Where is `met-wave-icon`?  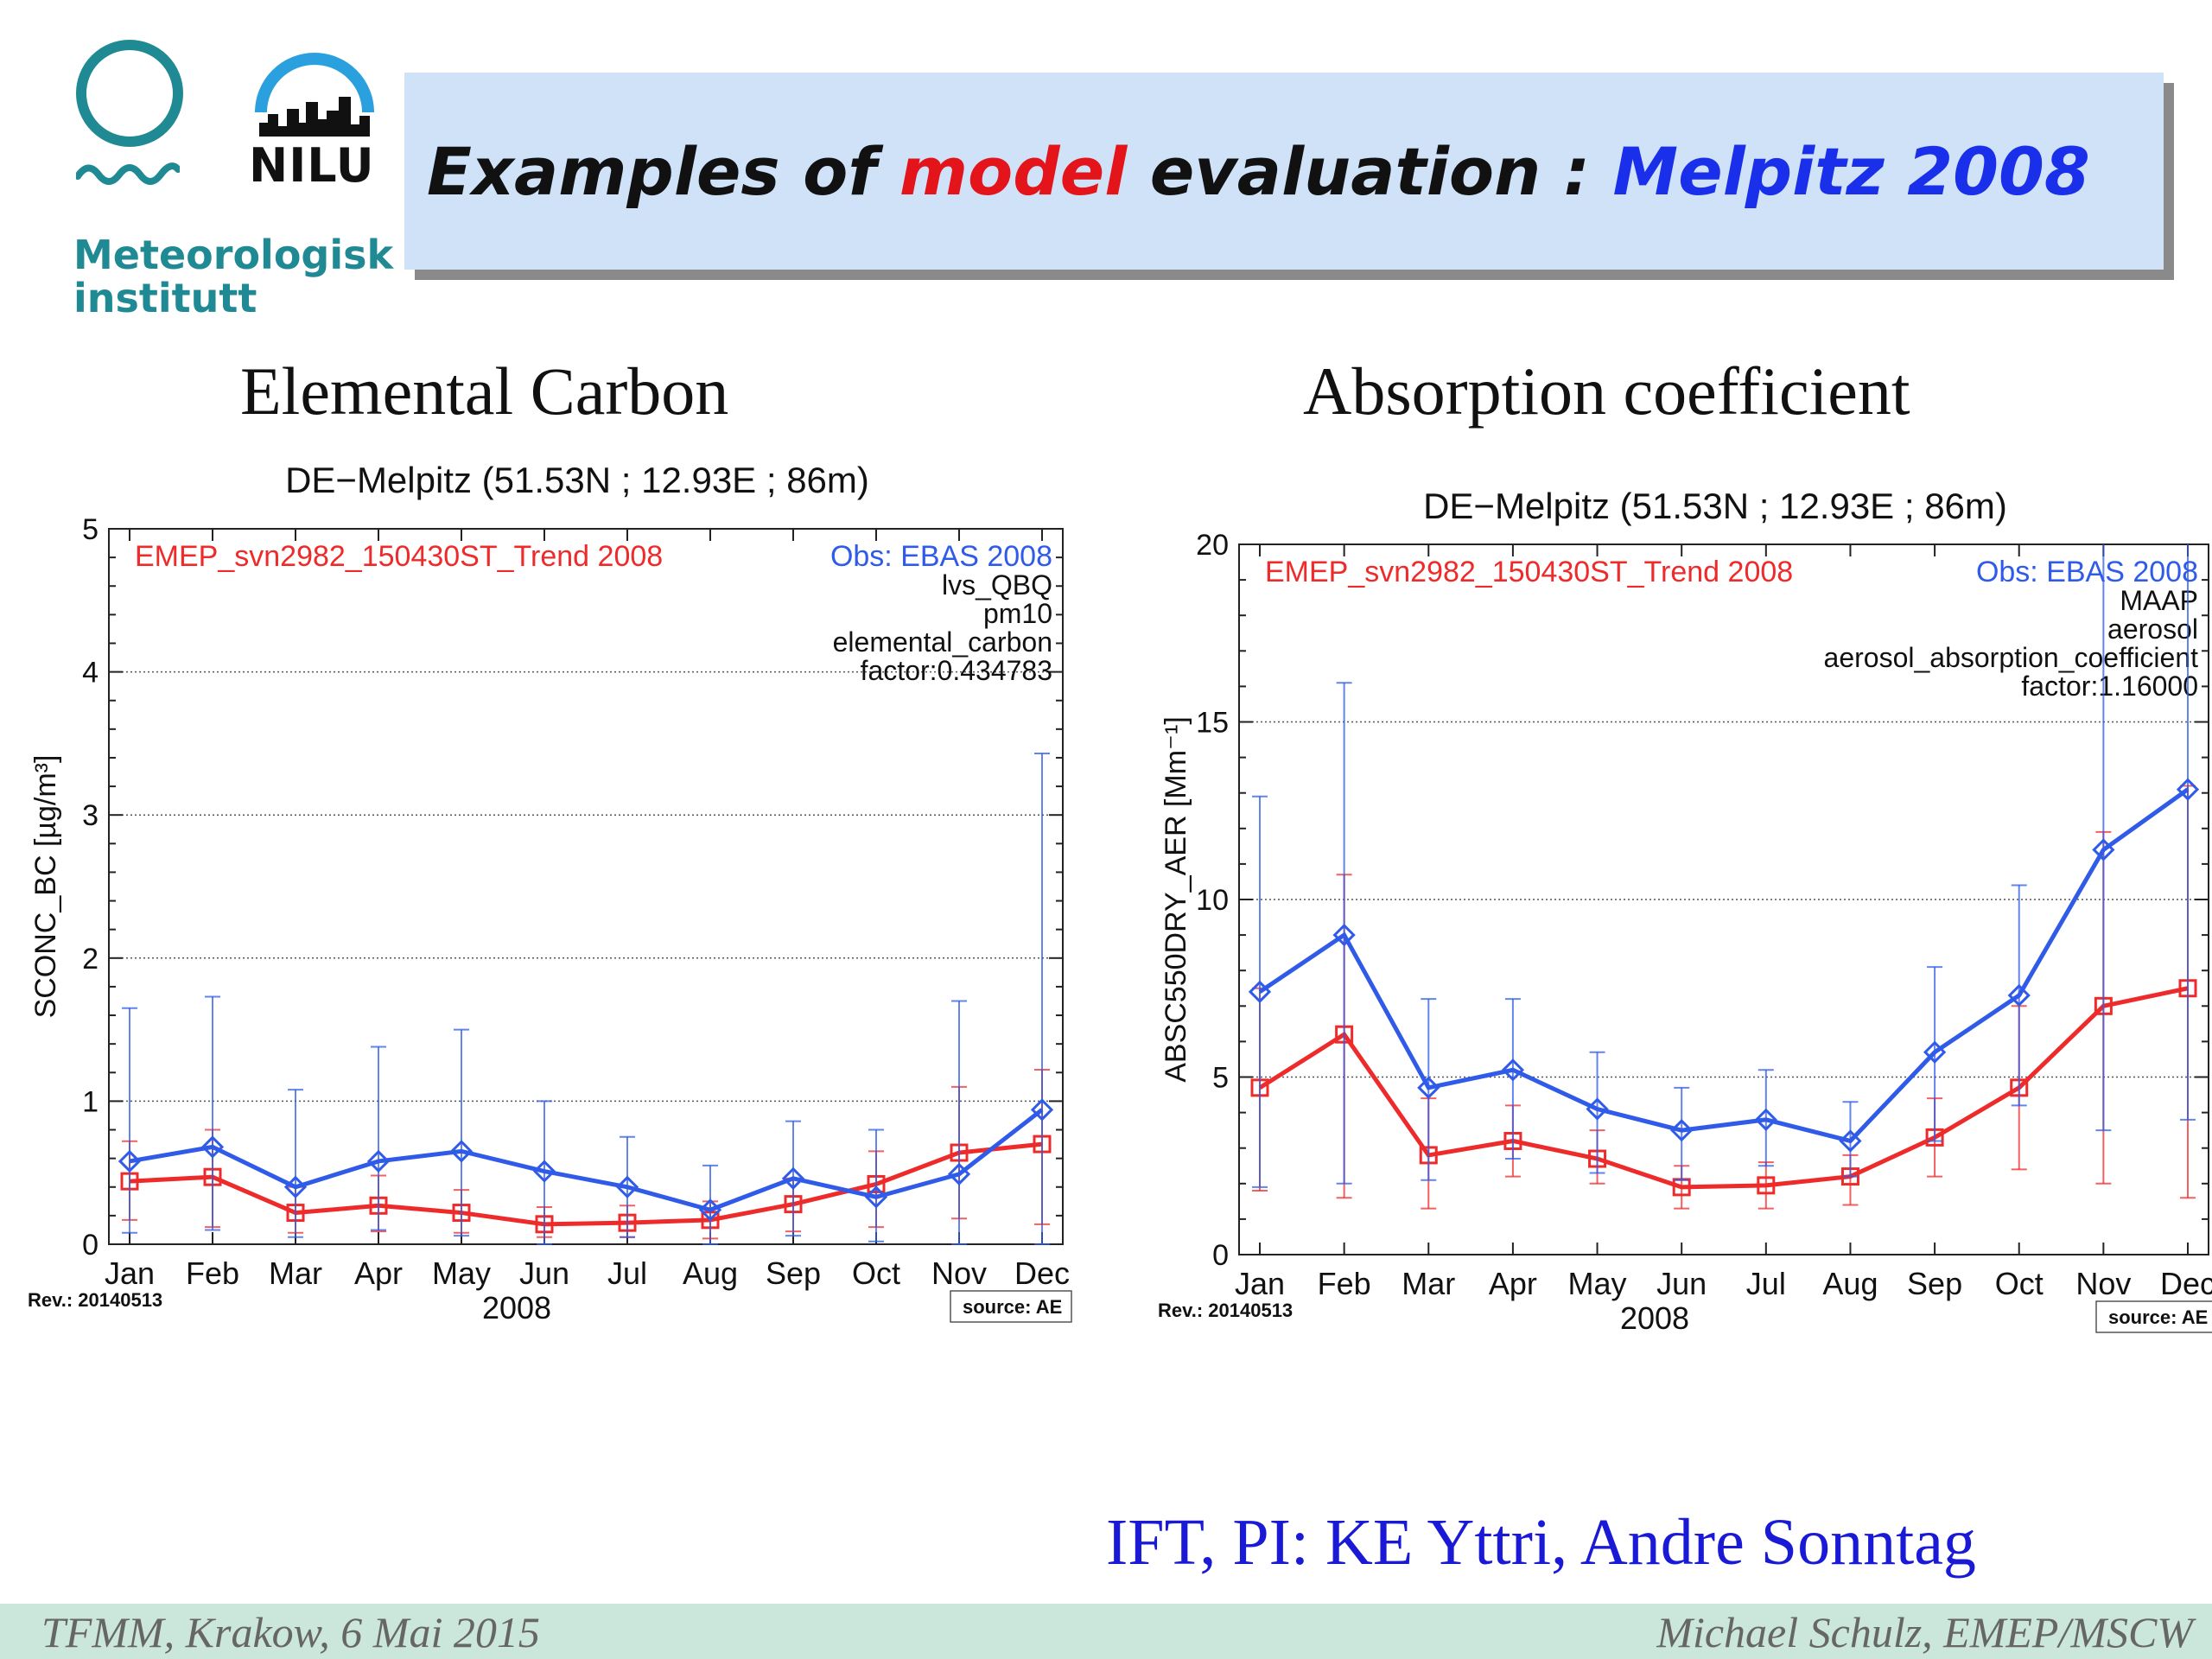 met-wave-icon is located at coordinates (128, 173).